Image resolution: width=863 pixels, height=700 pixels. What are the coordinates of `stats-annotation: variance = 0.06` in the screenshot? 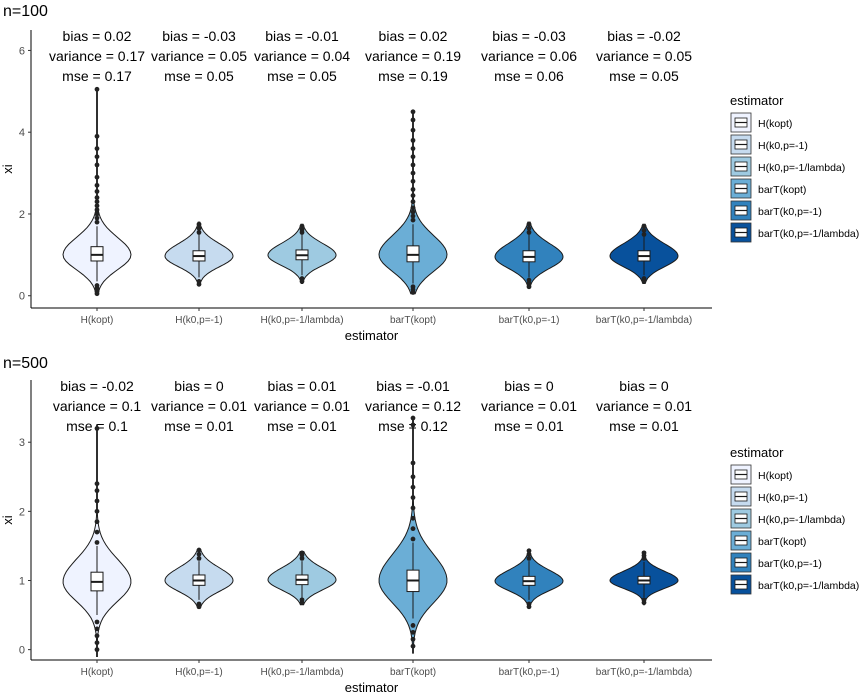 It's located at (529, 56).